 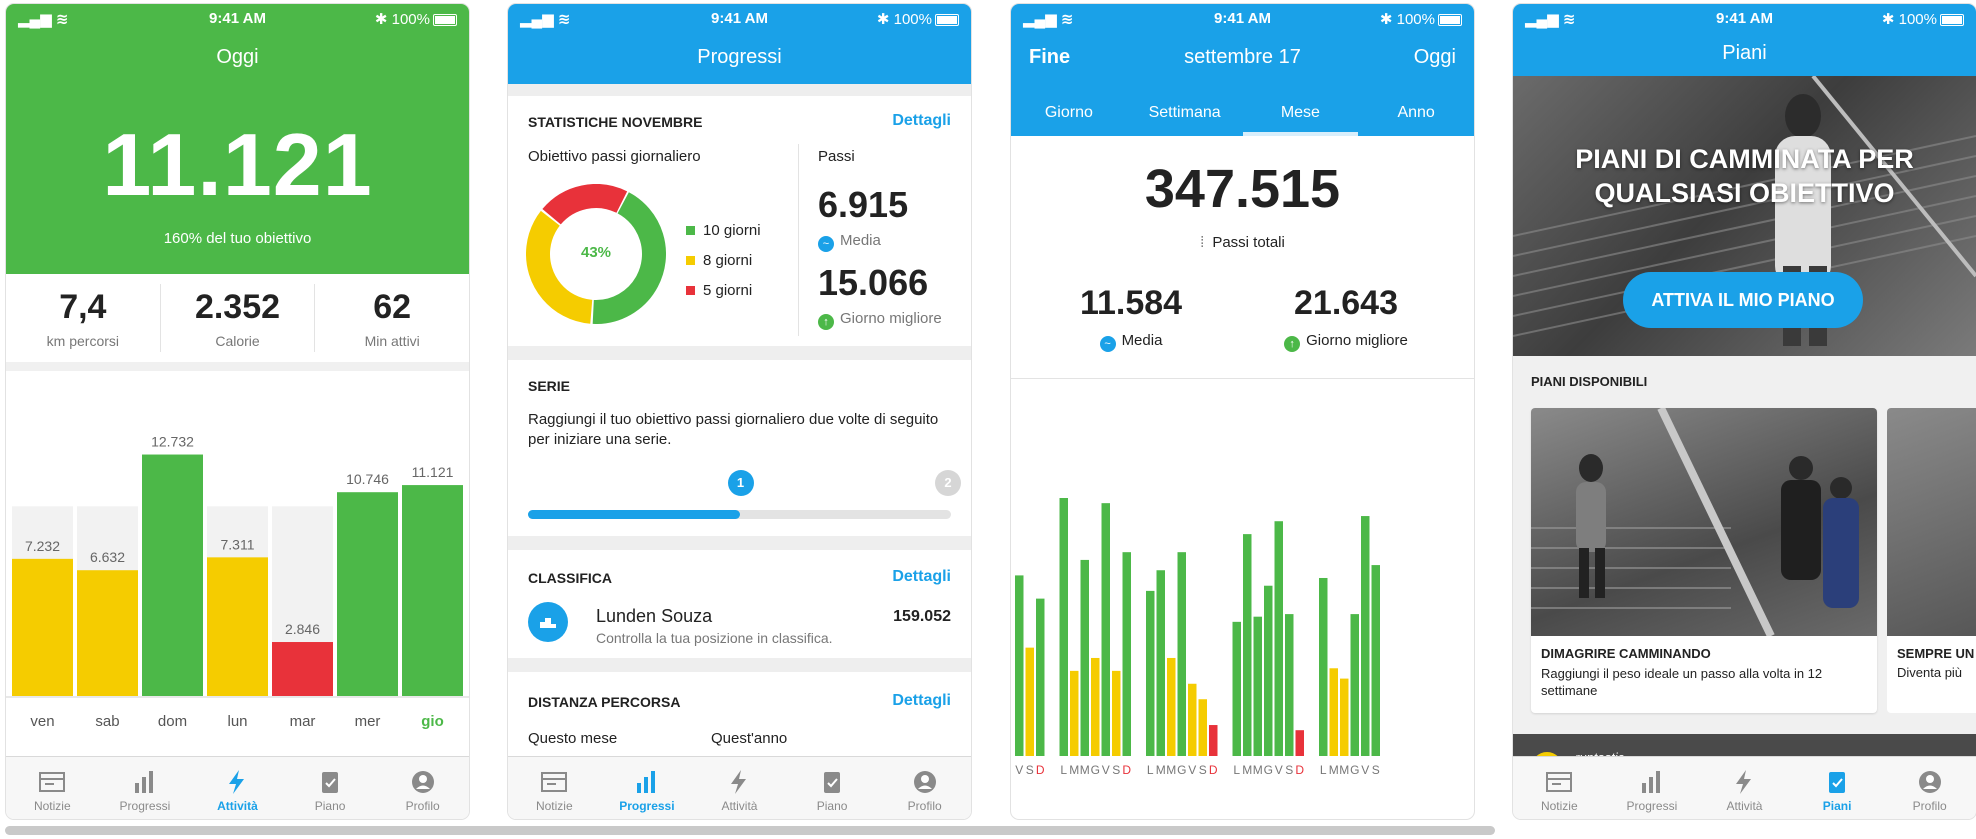 I want to click on tab-label: Profilo, so click(x=422, y=806).